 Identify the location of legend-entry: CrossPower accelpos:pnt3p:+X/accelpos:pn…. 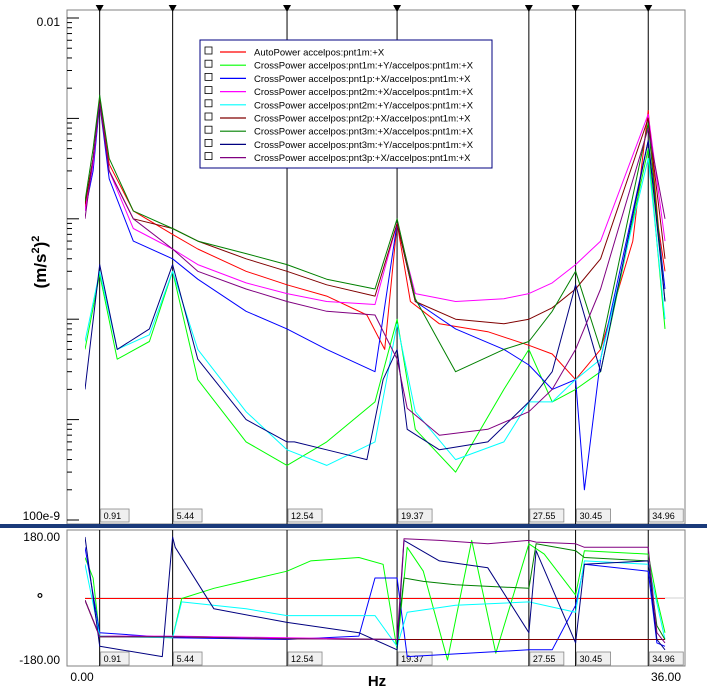
(362, 158).